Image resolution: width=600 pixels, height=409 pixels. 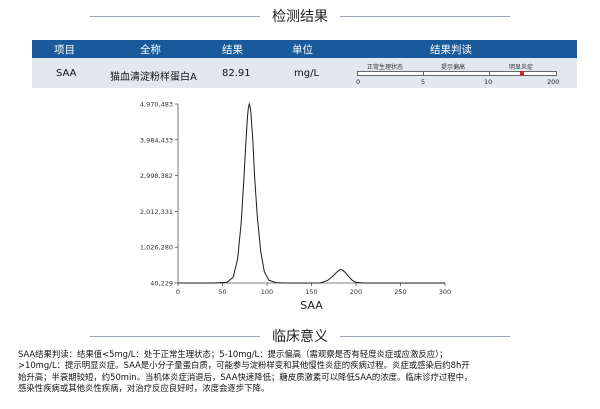 What do you see at coordinates (521, 67) in the screenshot?
I see `scale-zone-inflammation: 明显炎症` at bounding box center [521, 67].